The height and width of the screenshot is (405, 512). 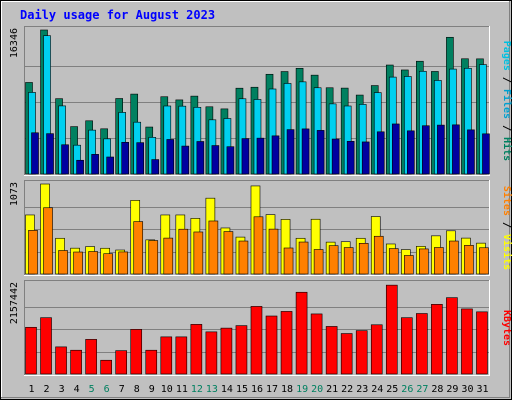 I want to click on x-tick-label: 8, so click(x=137, y=389).